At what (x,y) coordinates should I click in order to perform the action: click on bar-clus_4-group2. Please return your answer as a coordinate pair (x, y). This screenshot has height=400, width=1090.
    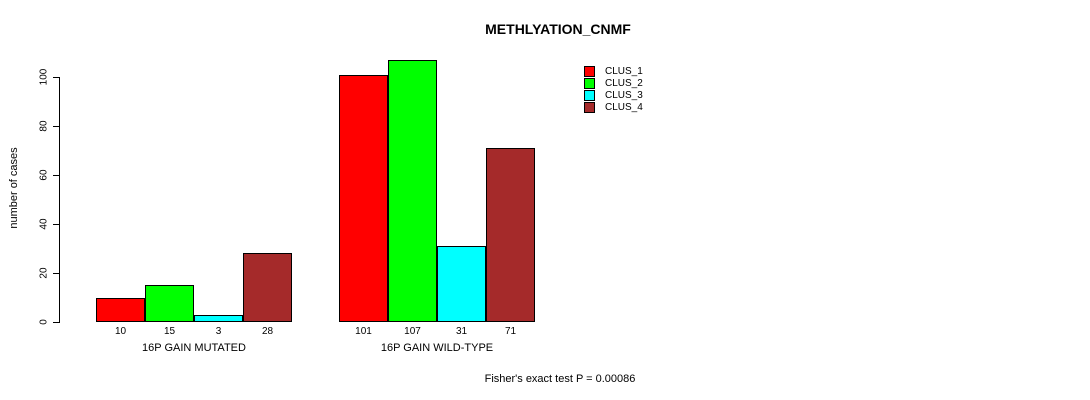
    Looking at the image, I should click on (510, 235).